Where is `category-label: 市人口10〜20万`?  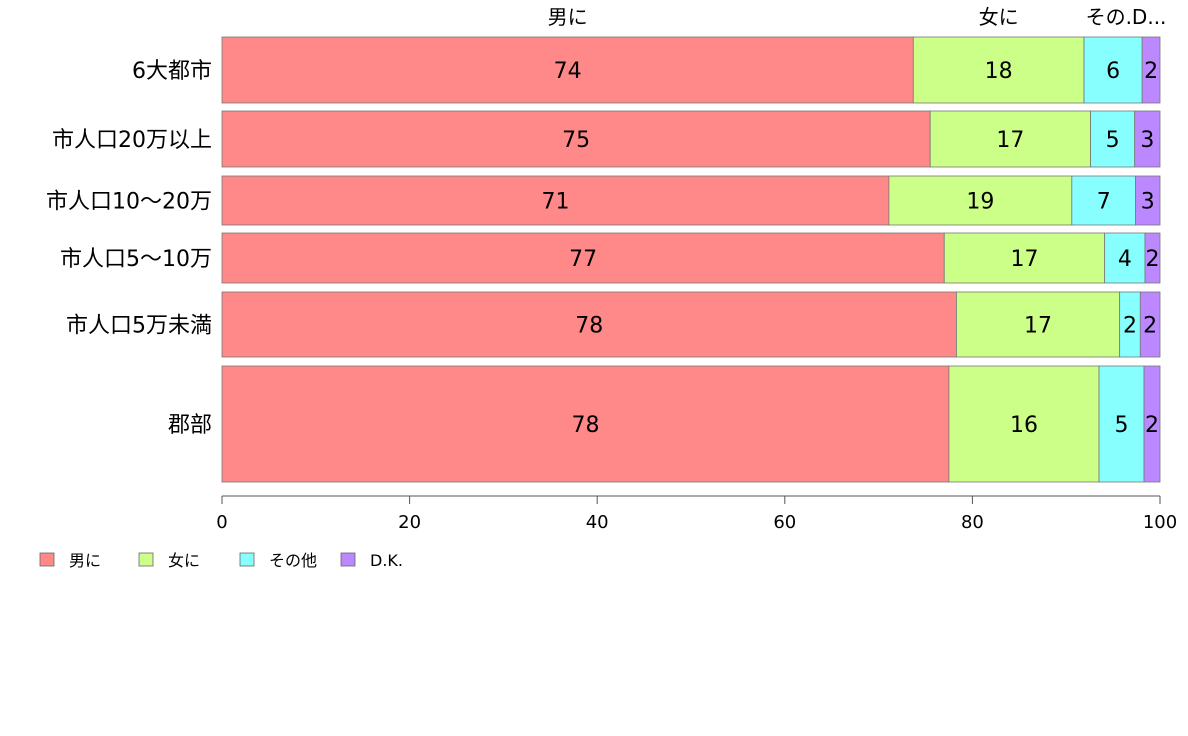 category-label: 市人口10〜20万 is located at coordinates (129, 202).